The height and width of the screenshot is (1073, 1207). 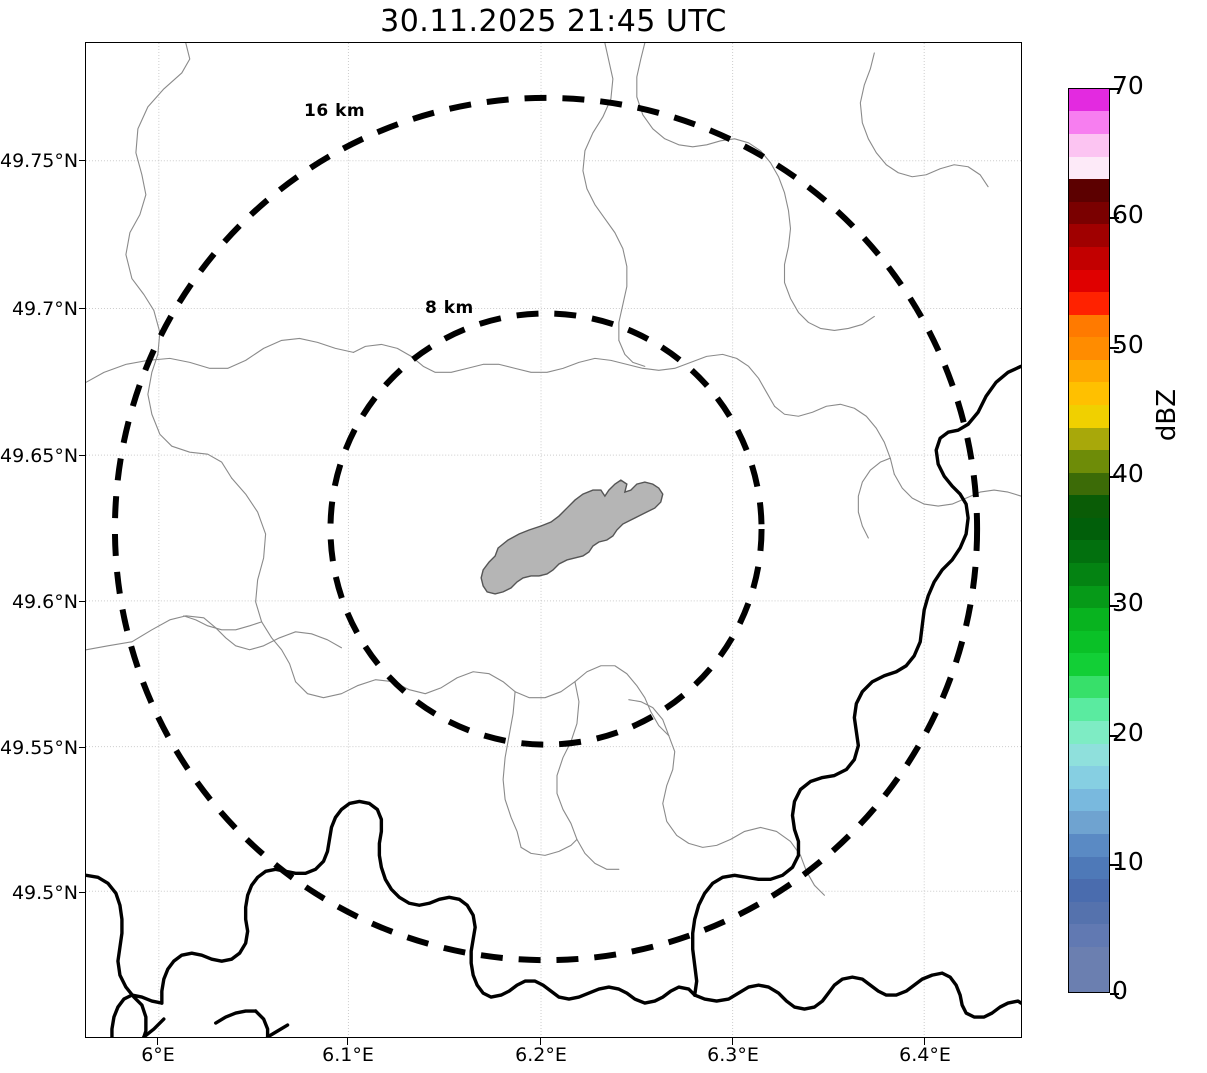 I want to click on y-tick-label-5: 49.5°N, so click(x=44, y=893).